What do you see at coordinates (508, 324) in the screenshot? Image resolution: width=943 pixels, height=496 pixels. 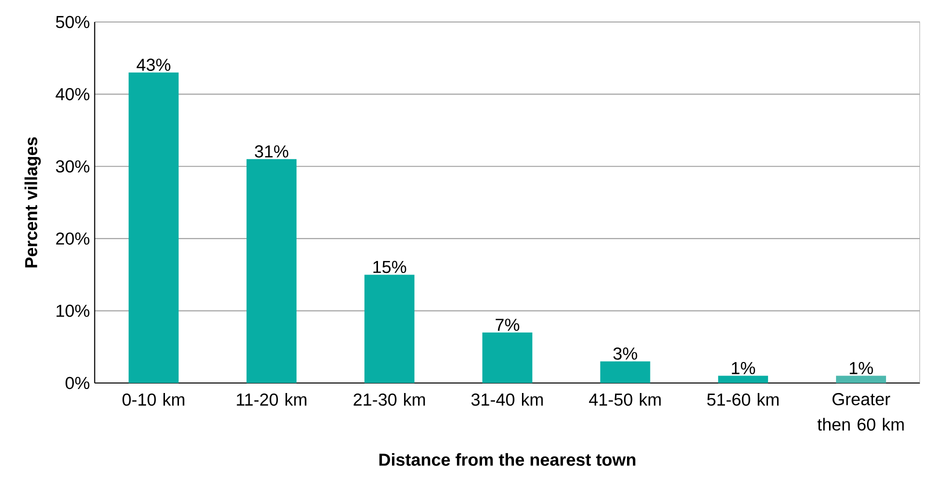 I see `data-label: 7%` at bounding box center [508, 324].